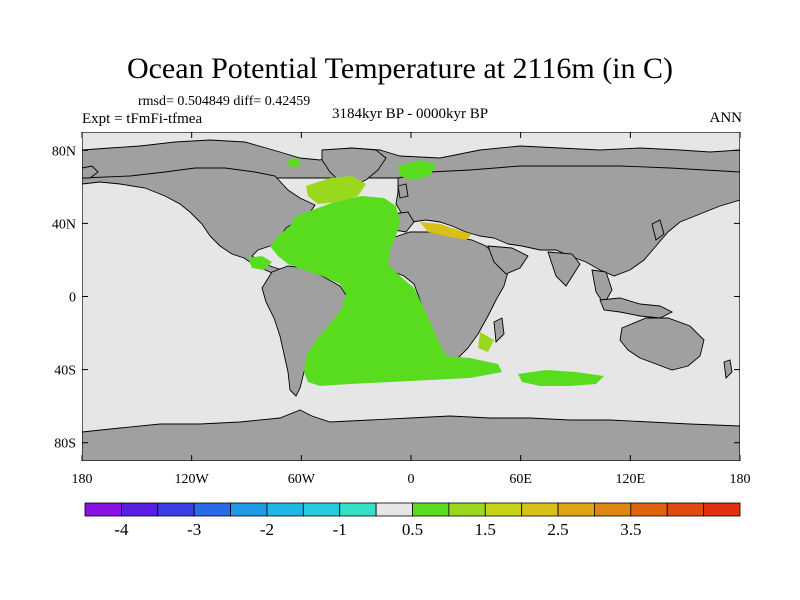 This screenshot has width=800, height=600. What do you see at coordinates (224, 101) in the screenshot?
I see `stats-text: rmsd= 0.504849 diff= 0.42459` at bounding box center [224, 101].